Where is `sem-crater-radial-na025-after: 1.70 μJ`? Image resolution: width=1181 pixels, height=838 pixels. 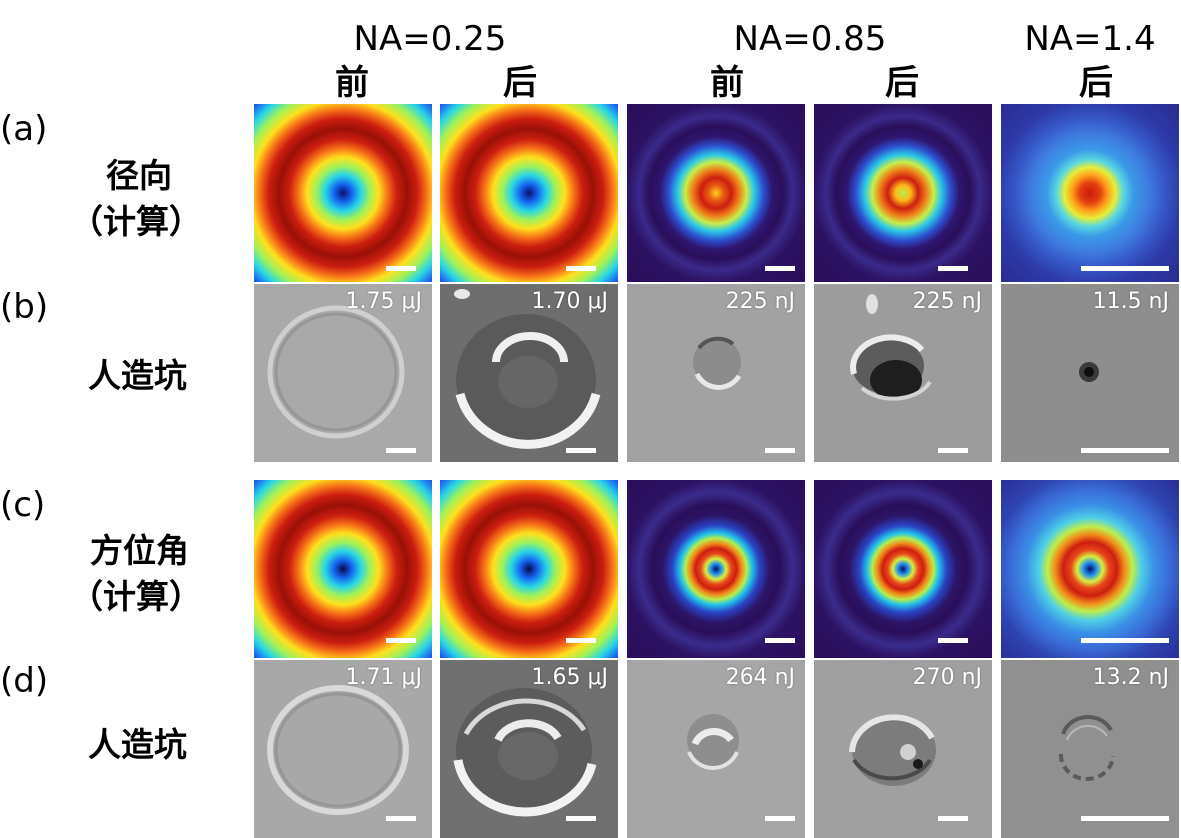
sem-crater-radial-na025-after: 1.70 μJ is located at coordinates (529, 373).